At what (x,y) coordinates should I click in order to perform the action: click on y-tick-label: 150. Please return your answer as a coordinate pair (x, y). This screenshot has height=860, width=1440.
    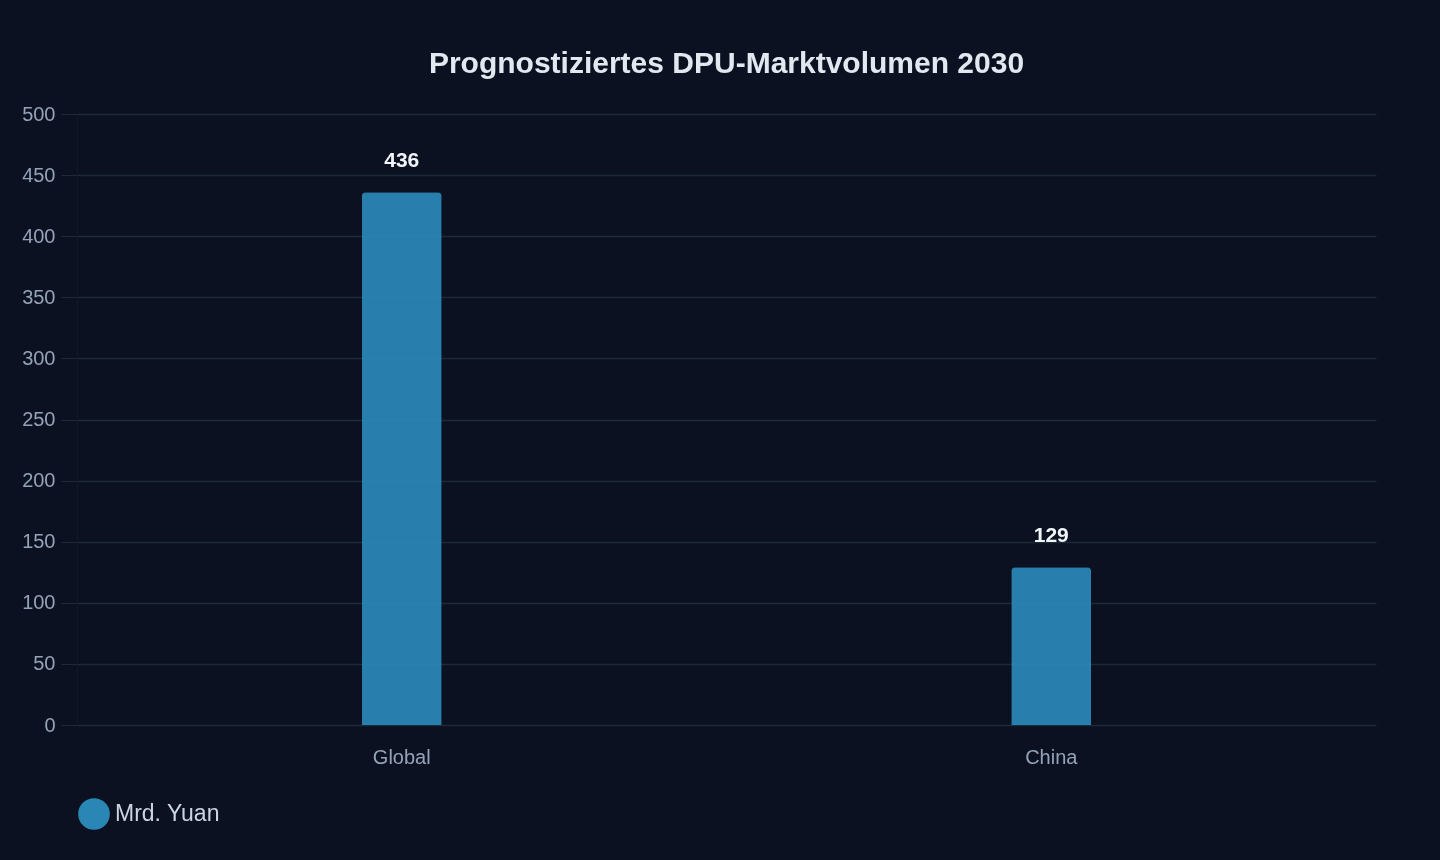
    Looking at the image, I should click on (39, 541).